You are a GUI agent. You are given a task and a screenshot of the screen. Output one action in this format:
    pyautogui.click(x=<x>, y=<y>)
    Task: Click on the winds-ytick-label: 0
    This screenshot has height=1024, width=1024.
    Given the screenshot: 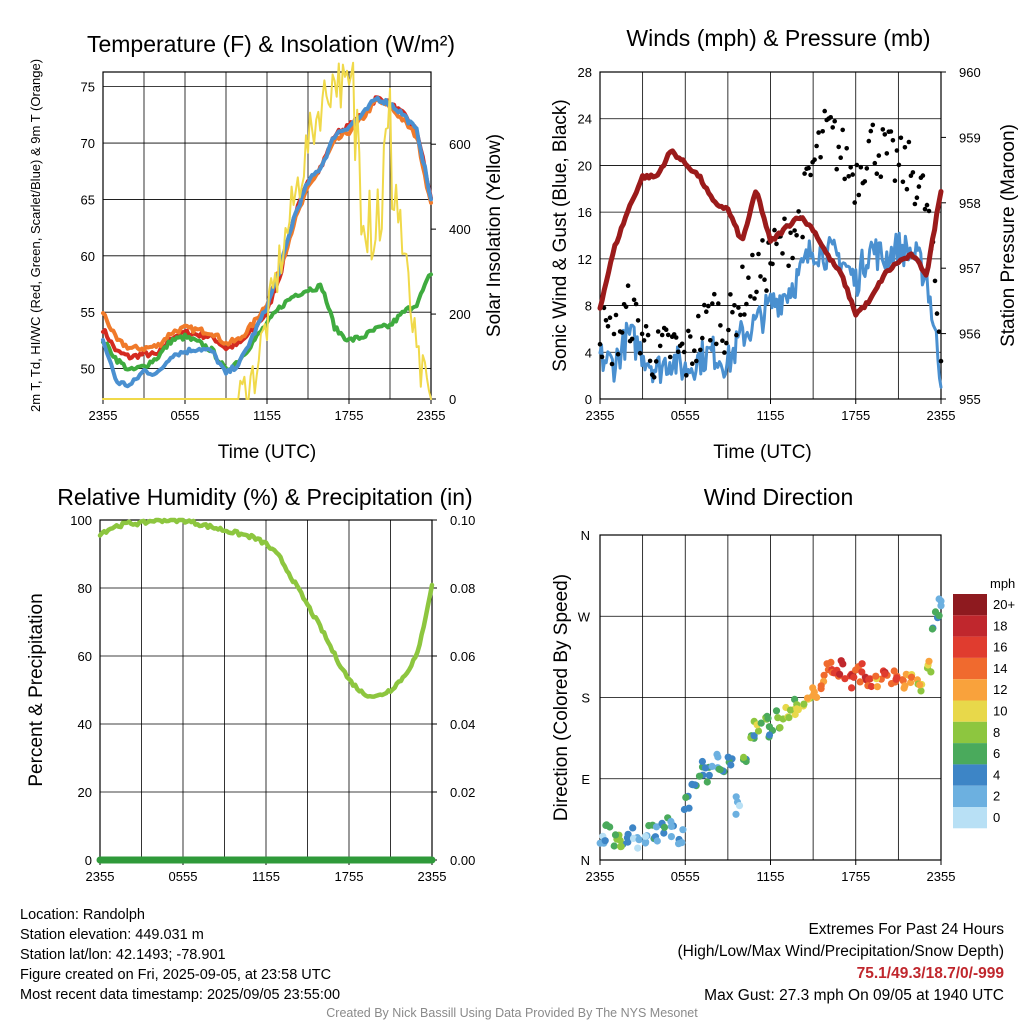 What is the action you would take?
    pyautogui.click(x=588, y=399)
    